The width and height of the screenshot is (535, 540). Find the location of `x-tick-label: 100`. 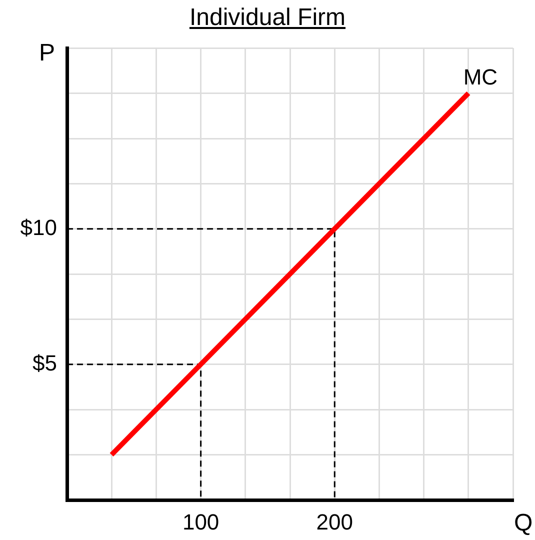

x-tick-label: 100 is located at coordinates (201, 521).